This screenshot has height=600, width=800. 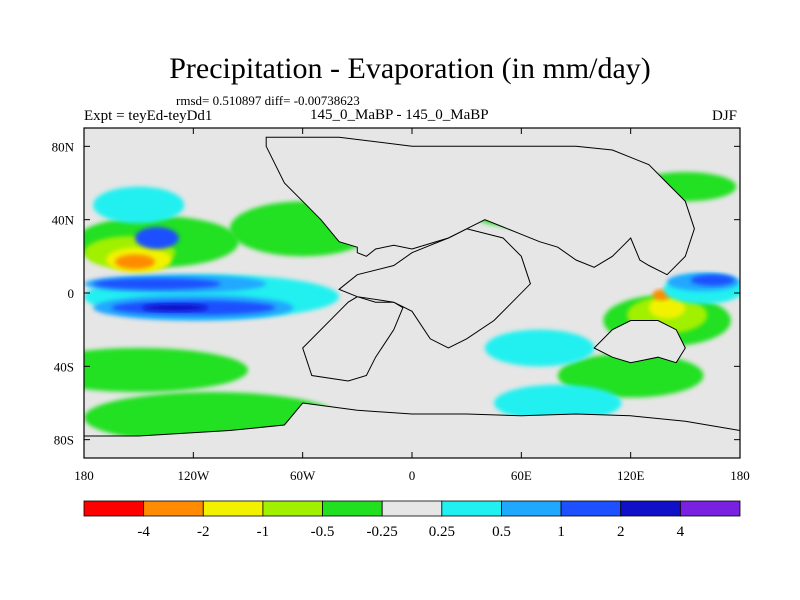 What do you see at coordinates (323, 532) in the screenshot?
I see `colorbar-label: -0.5` at bounding box center [323, 532].